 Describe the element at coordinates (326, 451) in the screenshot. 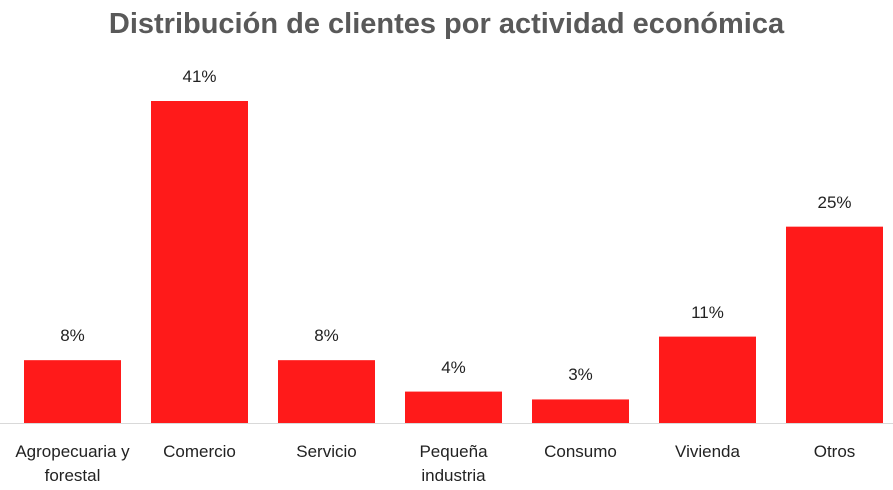

I see `x-tick-label: Servicio` at that location.